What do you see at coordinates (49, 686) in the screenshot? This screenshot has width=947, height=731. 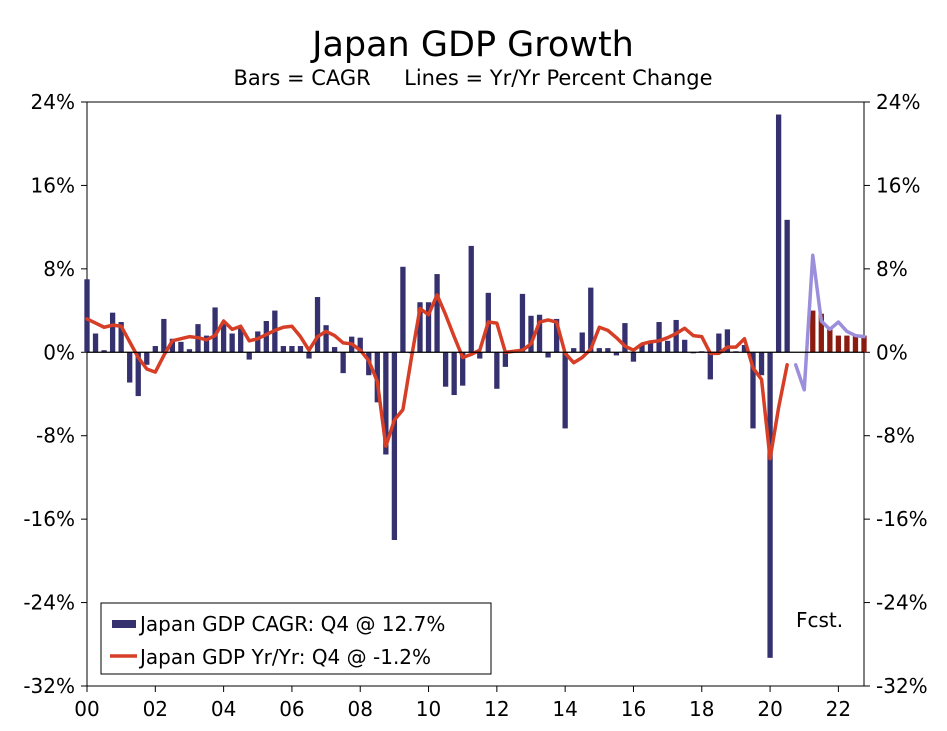 I see `y-tick-label-left: -32%` at bounding box center [49, 686].